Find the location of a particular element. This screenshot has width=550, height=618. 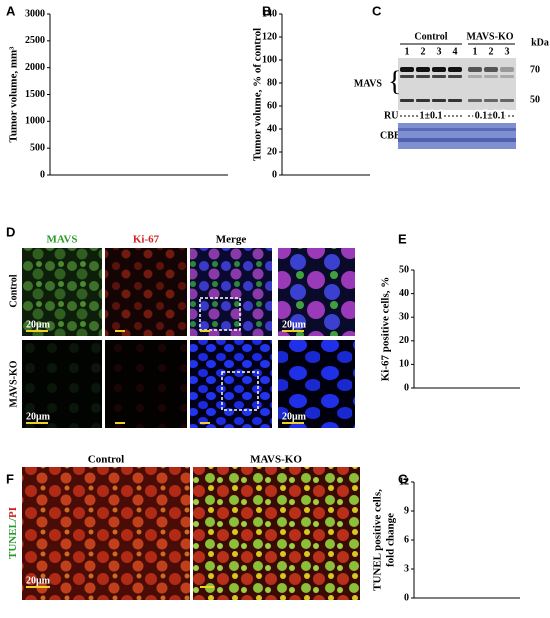

column-label: Control is located at coordinates (106, 460).